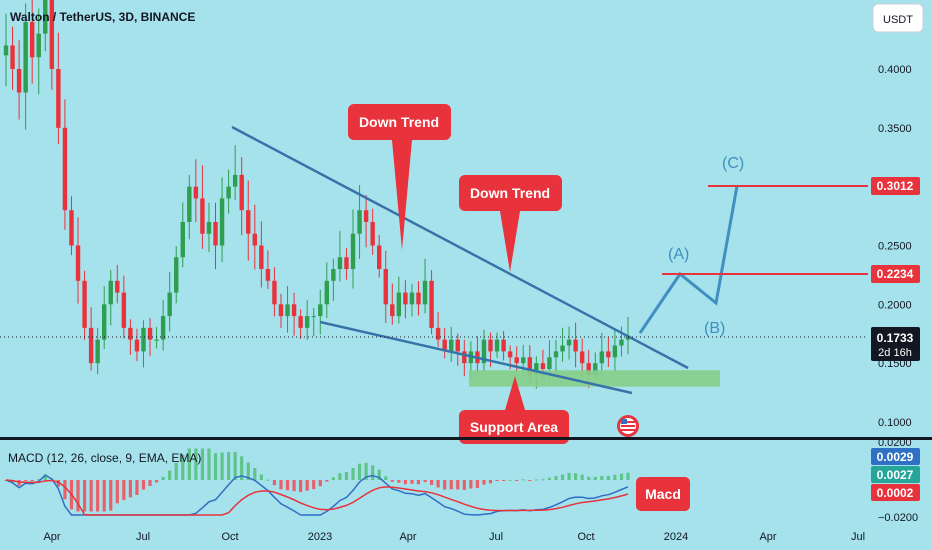 The width and height of the screenshot is (932, 550). What do you see at coordinates (51, 537) in the screenshot?
I see `time-tick-0: Apr` at bounding box center [51, 537].